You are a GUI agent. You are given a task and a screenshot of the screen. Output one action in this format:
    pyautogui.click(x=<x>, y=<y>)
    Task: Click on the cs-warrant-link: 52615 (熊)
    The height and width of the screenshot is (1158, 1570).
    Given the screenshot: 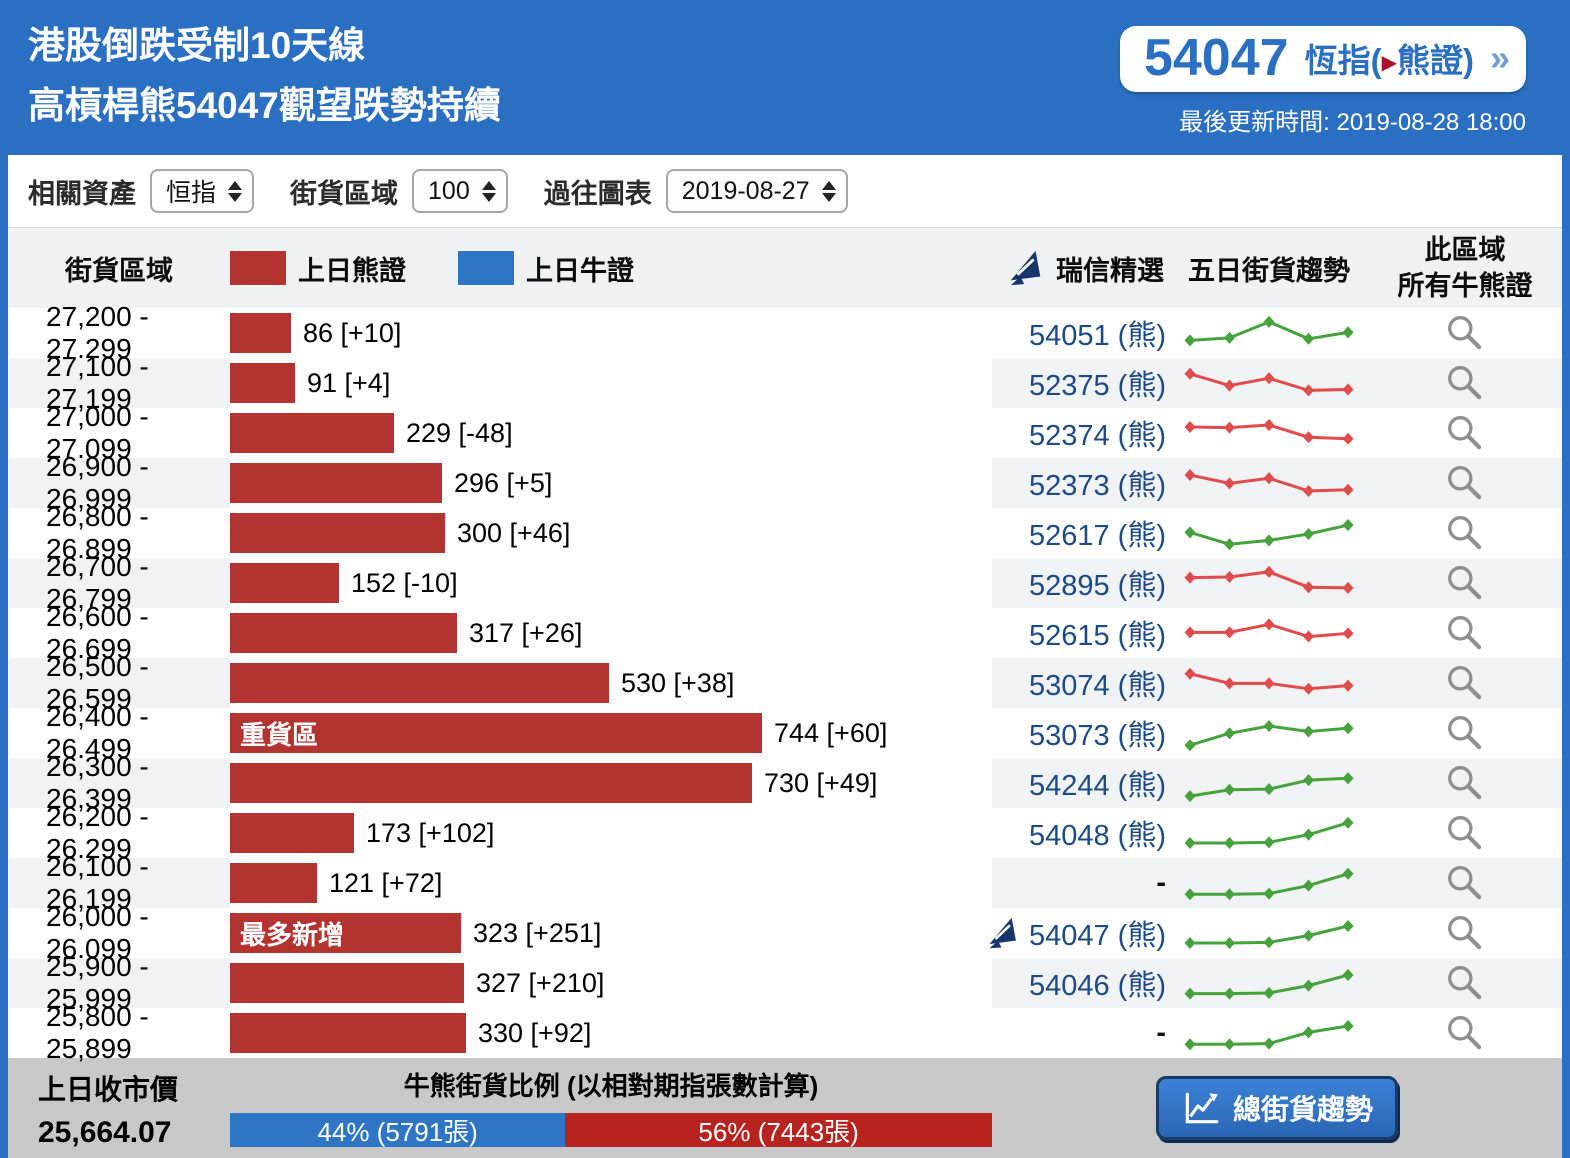 What is the action you would take?
    pyautogui.click(x=1097, y=636)
    